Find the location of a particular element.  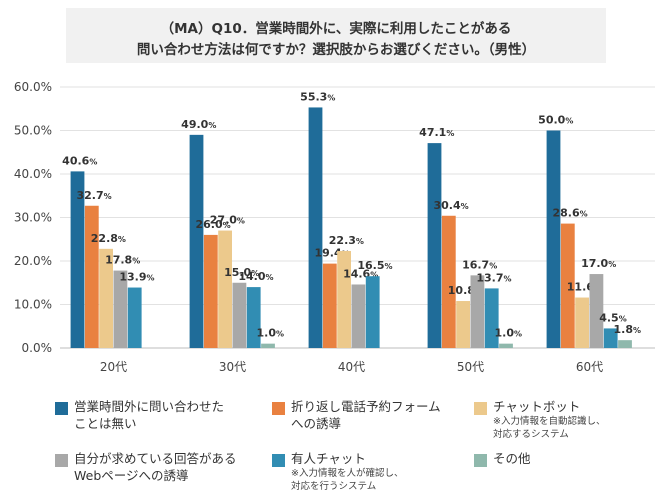

data-label: 22.3% is located at coordinates (346, 240).